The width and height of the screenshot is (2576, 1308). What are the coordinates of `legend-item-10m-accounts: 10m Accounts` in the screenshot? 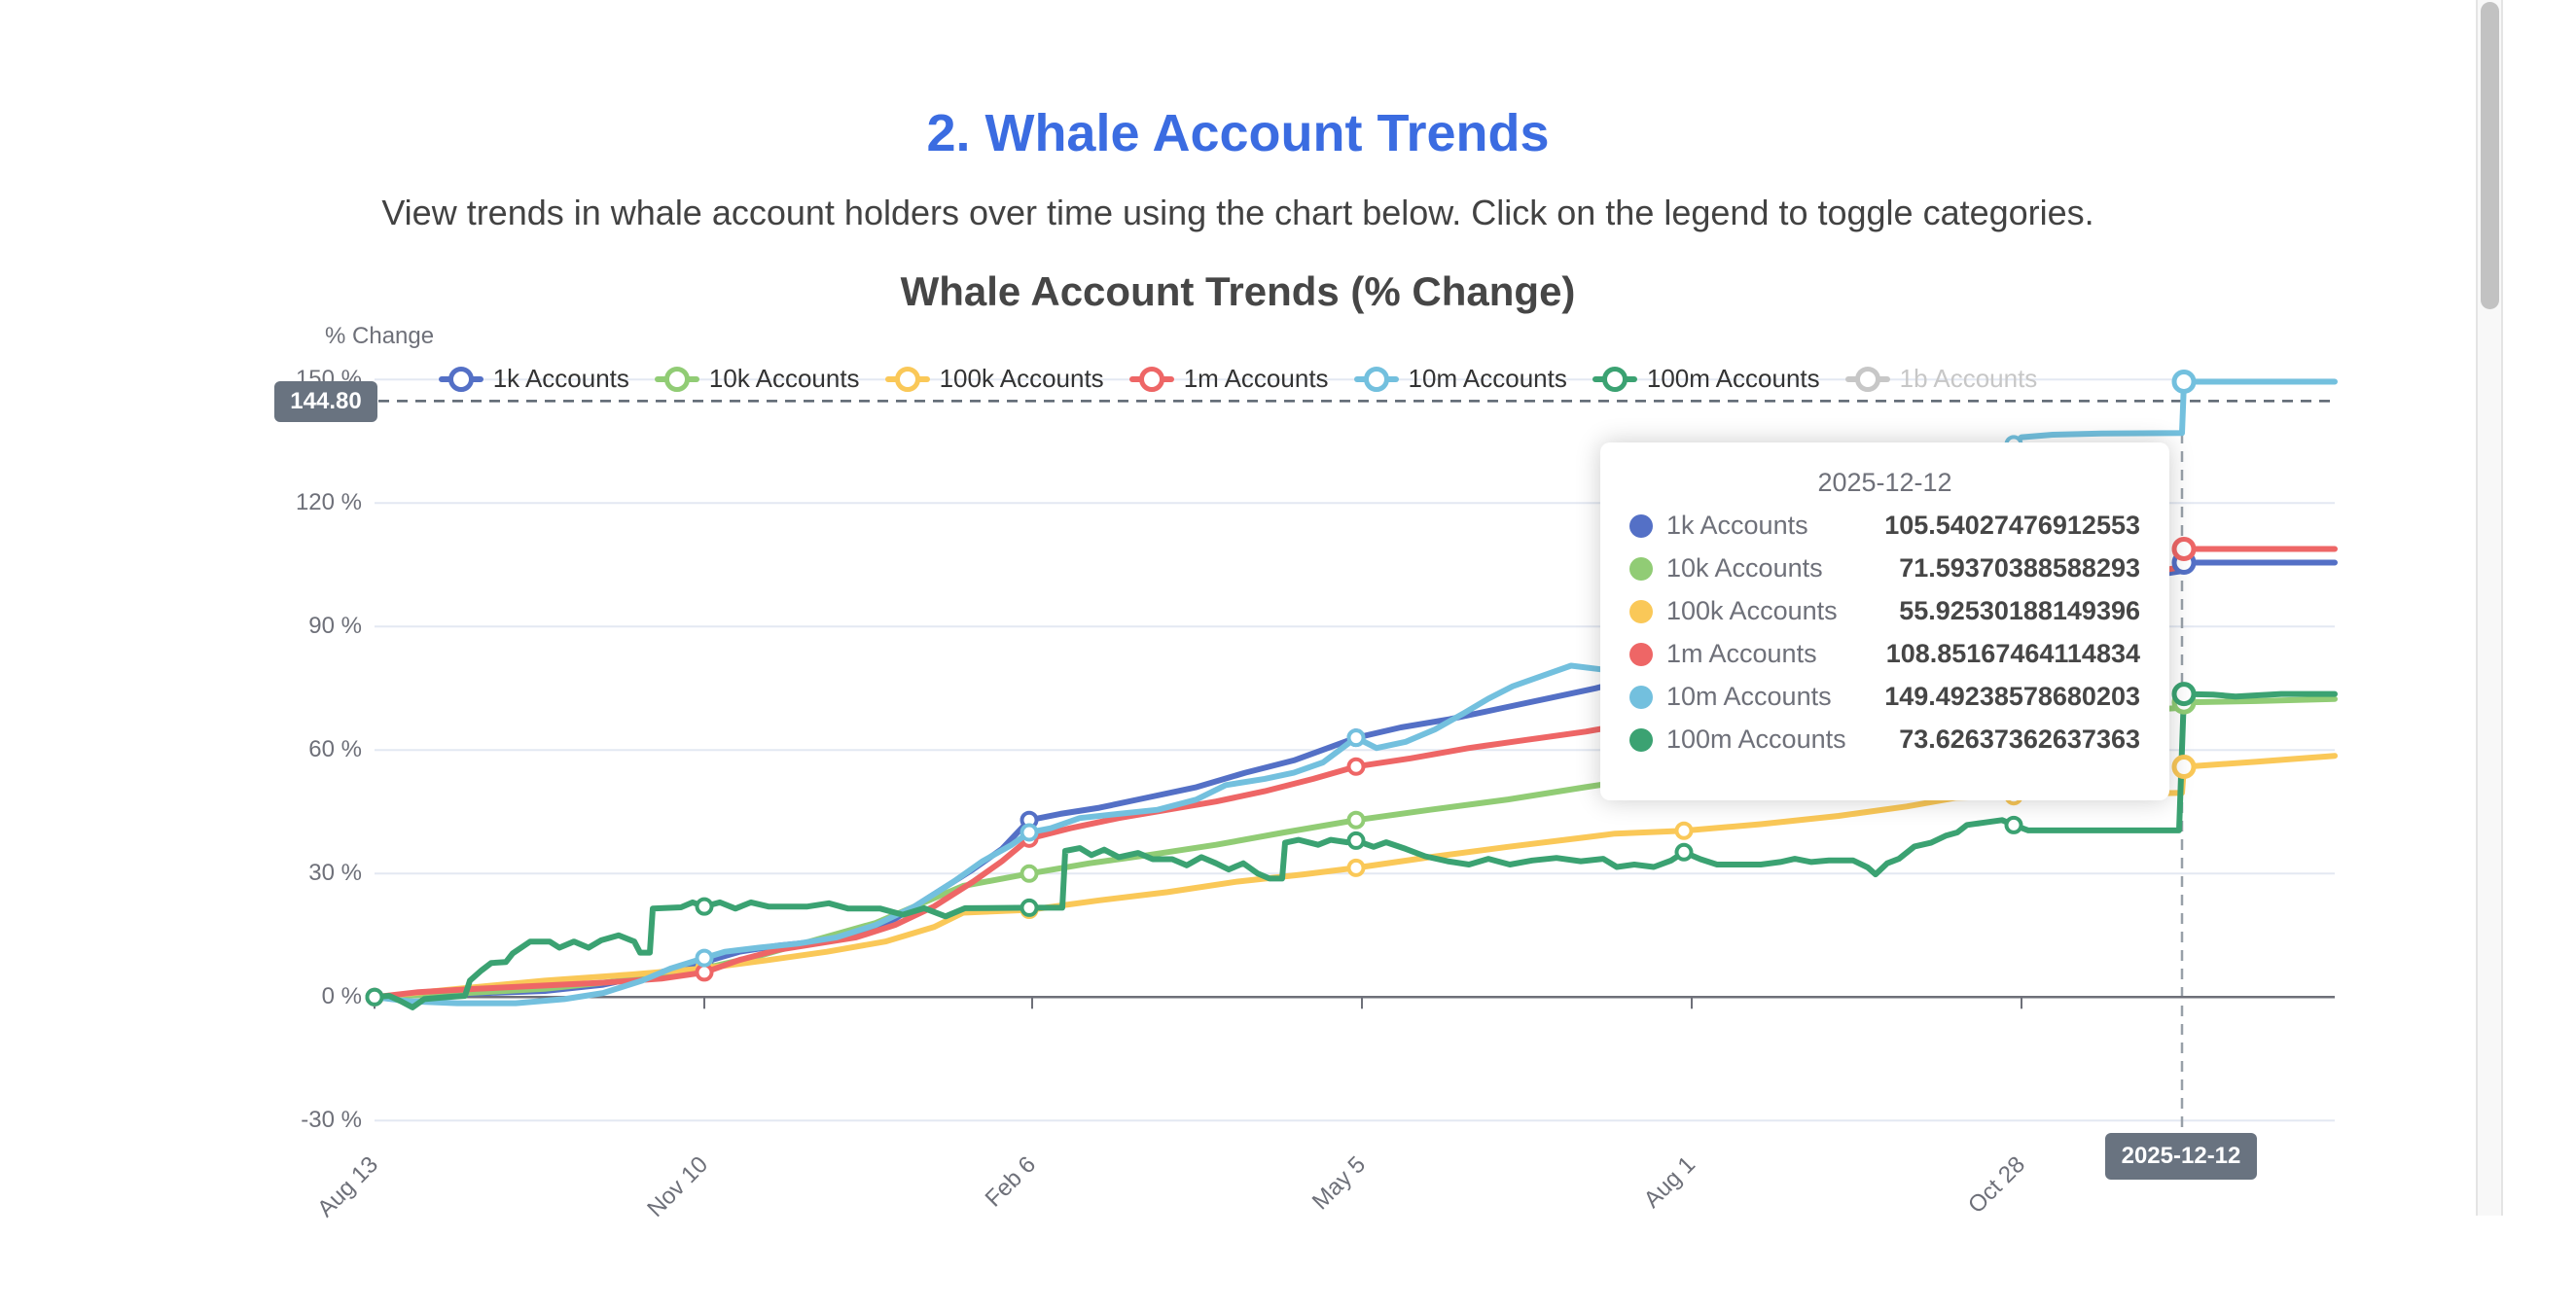 It's located at (1460, 379).